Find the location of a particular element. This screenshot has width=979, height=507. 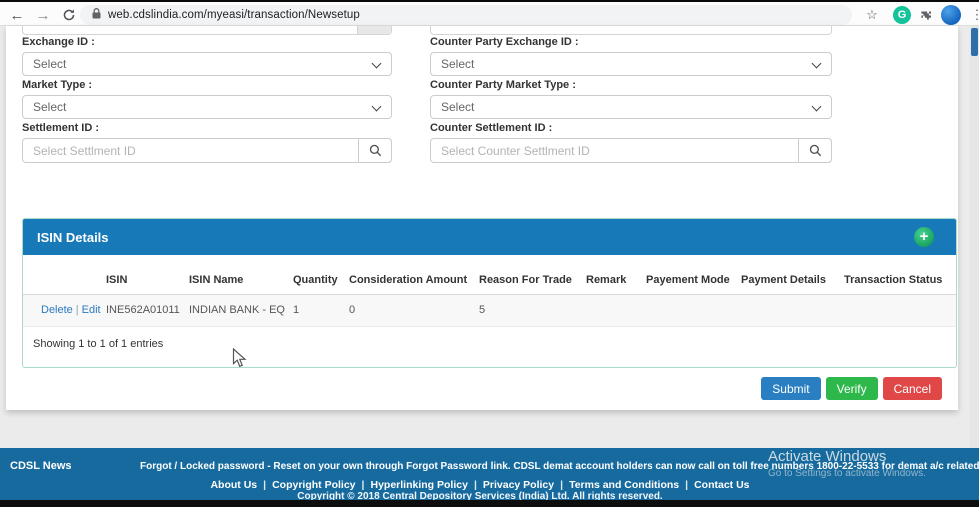

cell-isin: INE562A01011 is located at coordinates (147, 311).